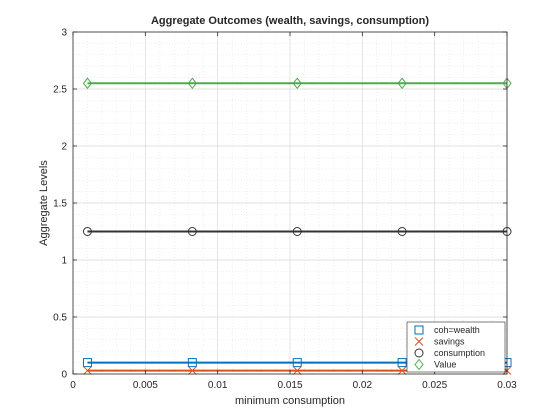 This screenshot has width=560, height=420. What do you see at coordinates (419, 353) in the screenshot?
I see `legend-marker-consumption` at bounding box center [419, 353].